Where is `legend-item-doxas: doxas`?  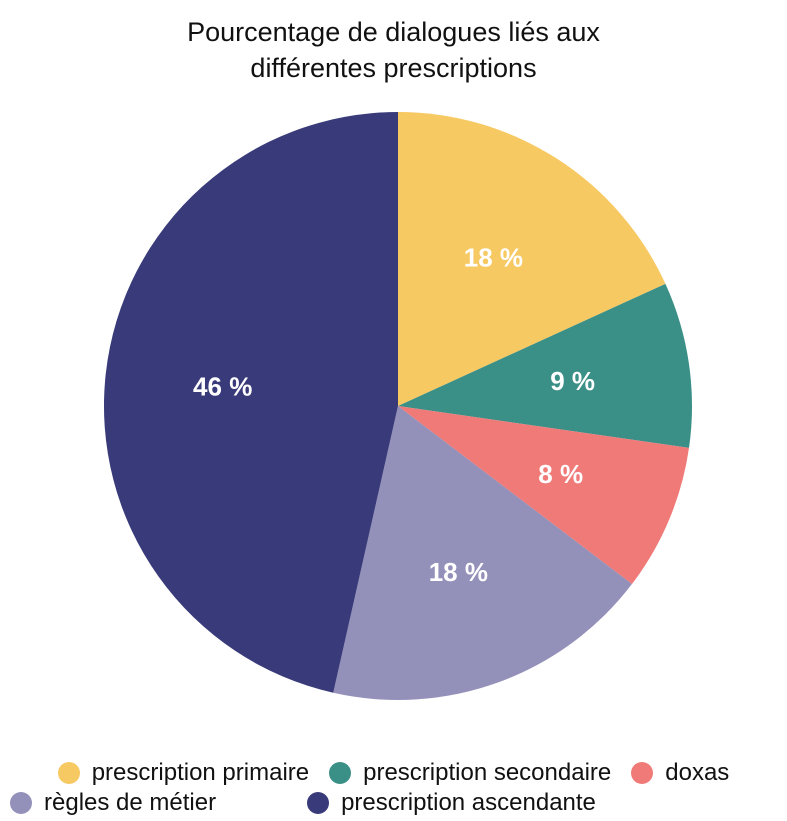 legend-item-doxas: doxas is located at coordinates (680, 773).